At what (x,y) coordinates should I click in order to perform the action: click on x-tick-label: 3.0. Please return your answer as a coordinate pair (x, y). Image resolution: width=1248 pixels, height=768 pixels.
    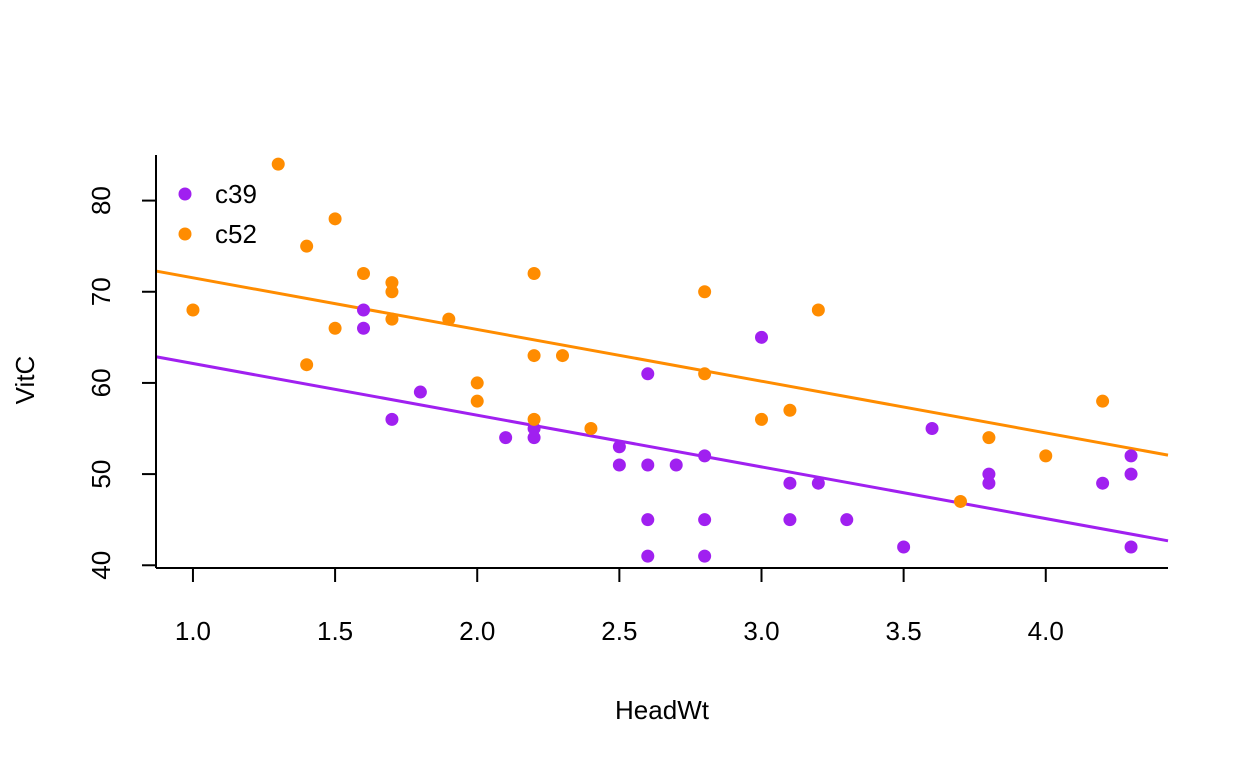
    Looking at the image, I should click on (761, 631).